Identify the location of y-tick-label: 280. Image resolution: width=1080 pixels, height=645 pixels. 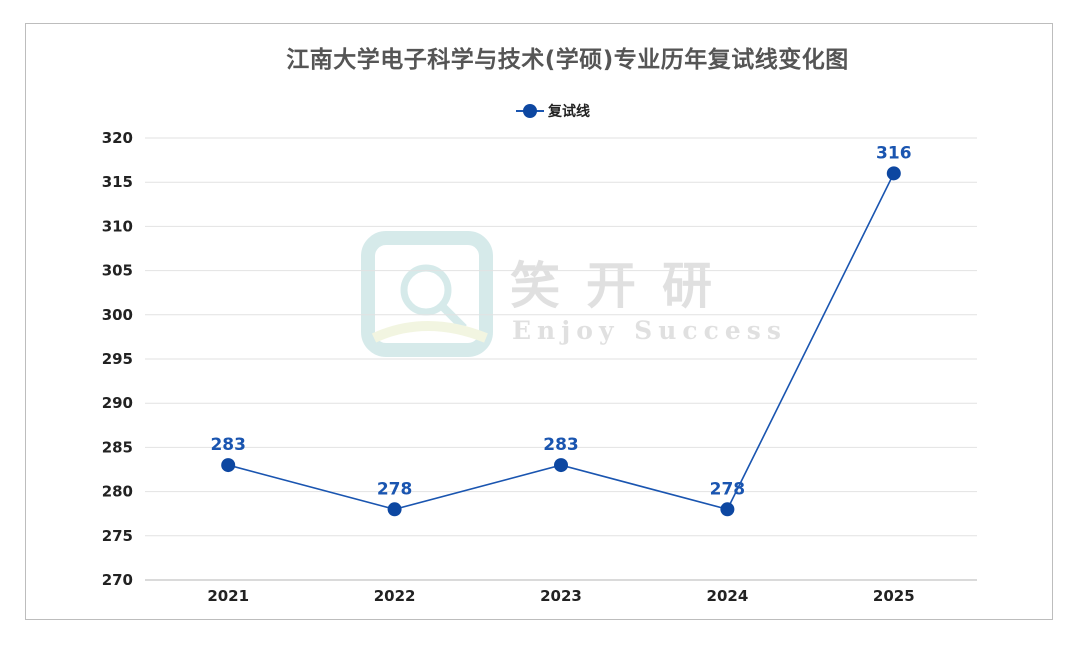
(117, 492).